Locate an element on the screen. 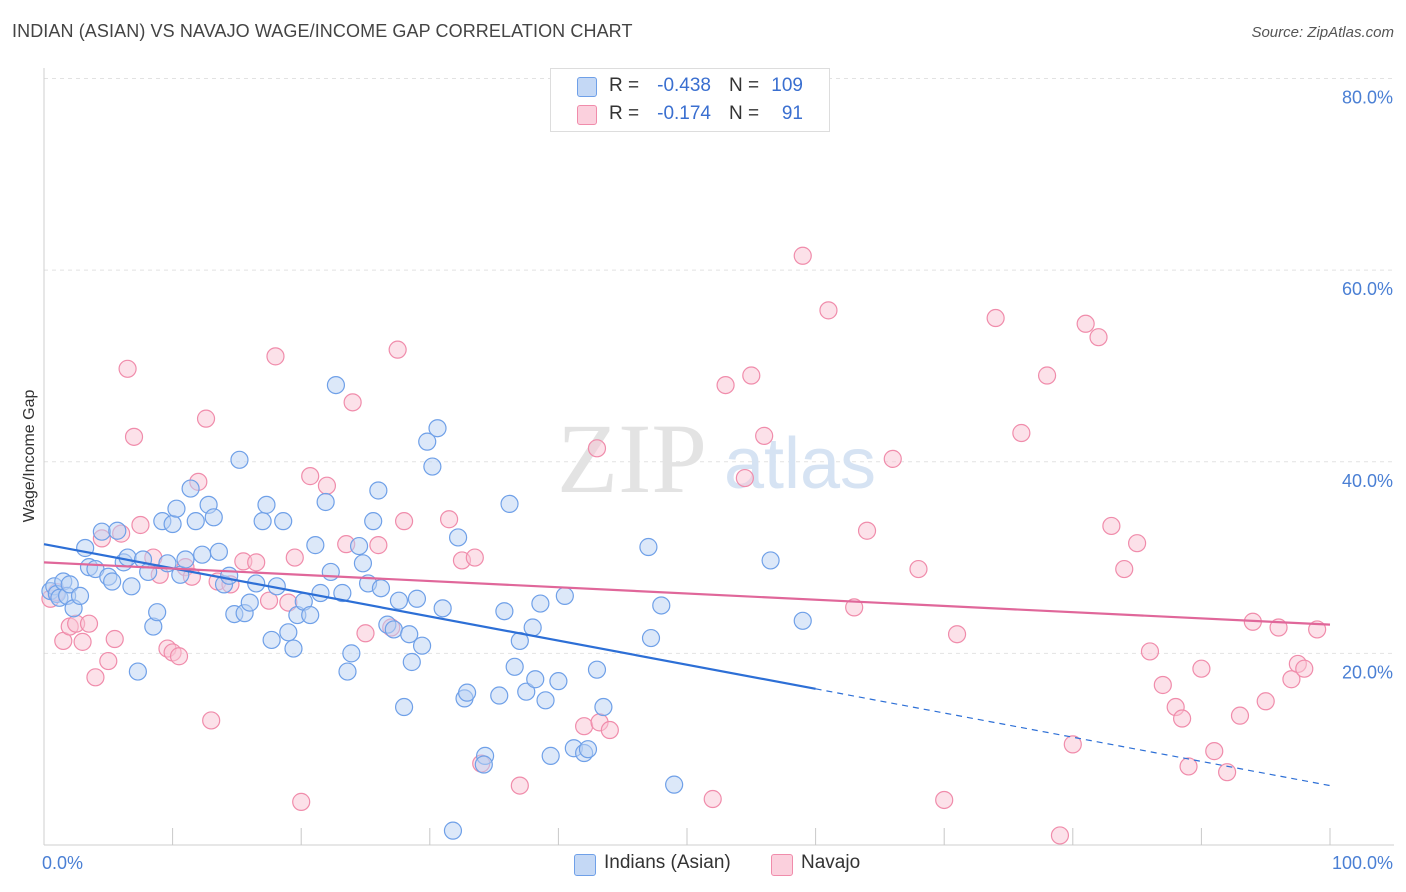 The height and width of the screenshot is (892, 1406). legend-r-label: R = is located at coordinates (624, 85).